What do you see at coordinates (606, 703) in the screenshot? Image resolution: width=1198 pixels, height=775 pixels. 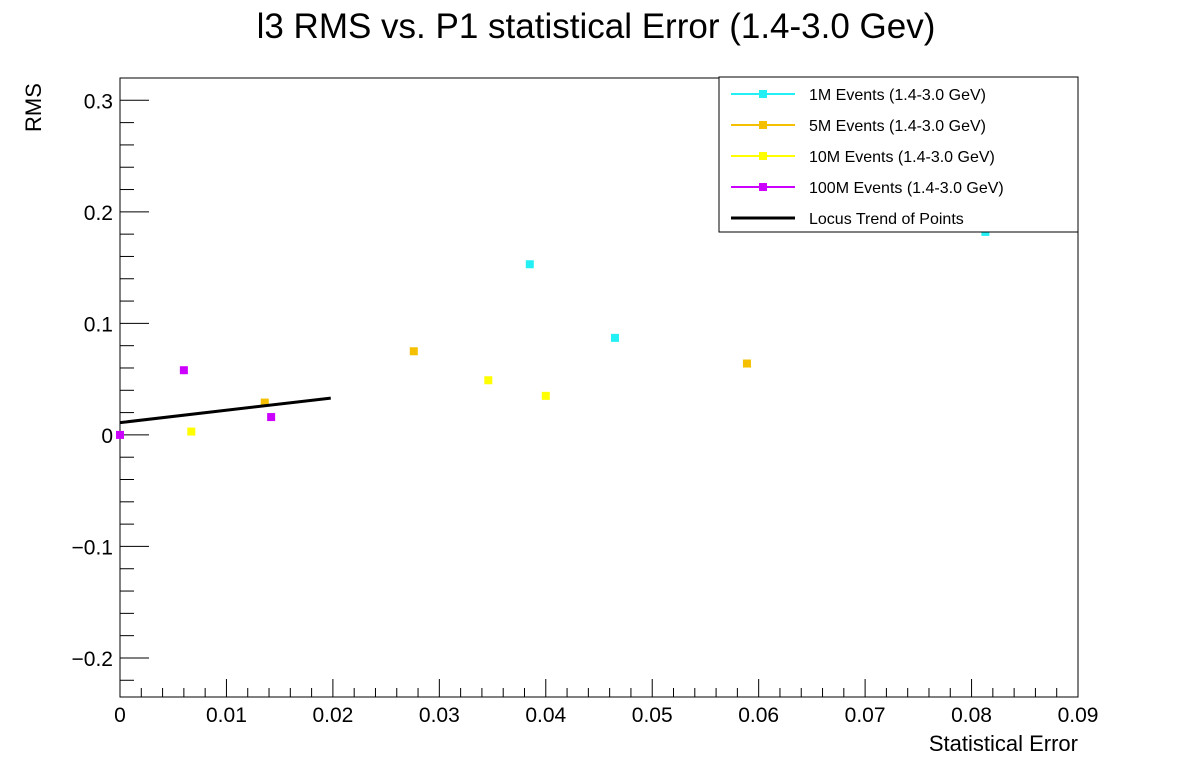 I see `x-axis: 0 0.01 0.02 0.03 0.04 0.05 0.06 0.07 0.08 0.09` at bounding box center [606, 703].